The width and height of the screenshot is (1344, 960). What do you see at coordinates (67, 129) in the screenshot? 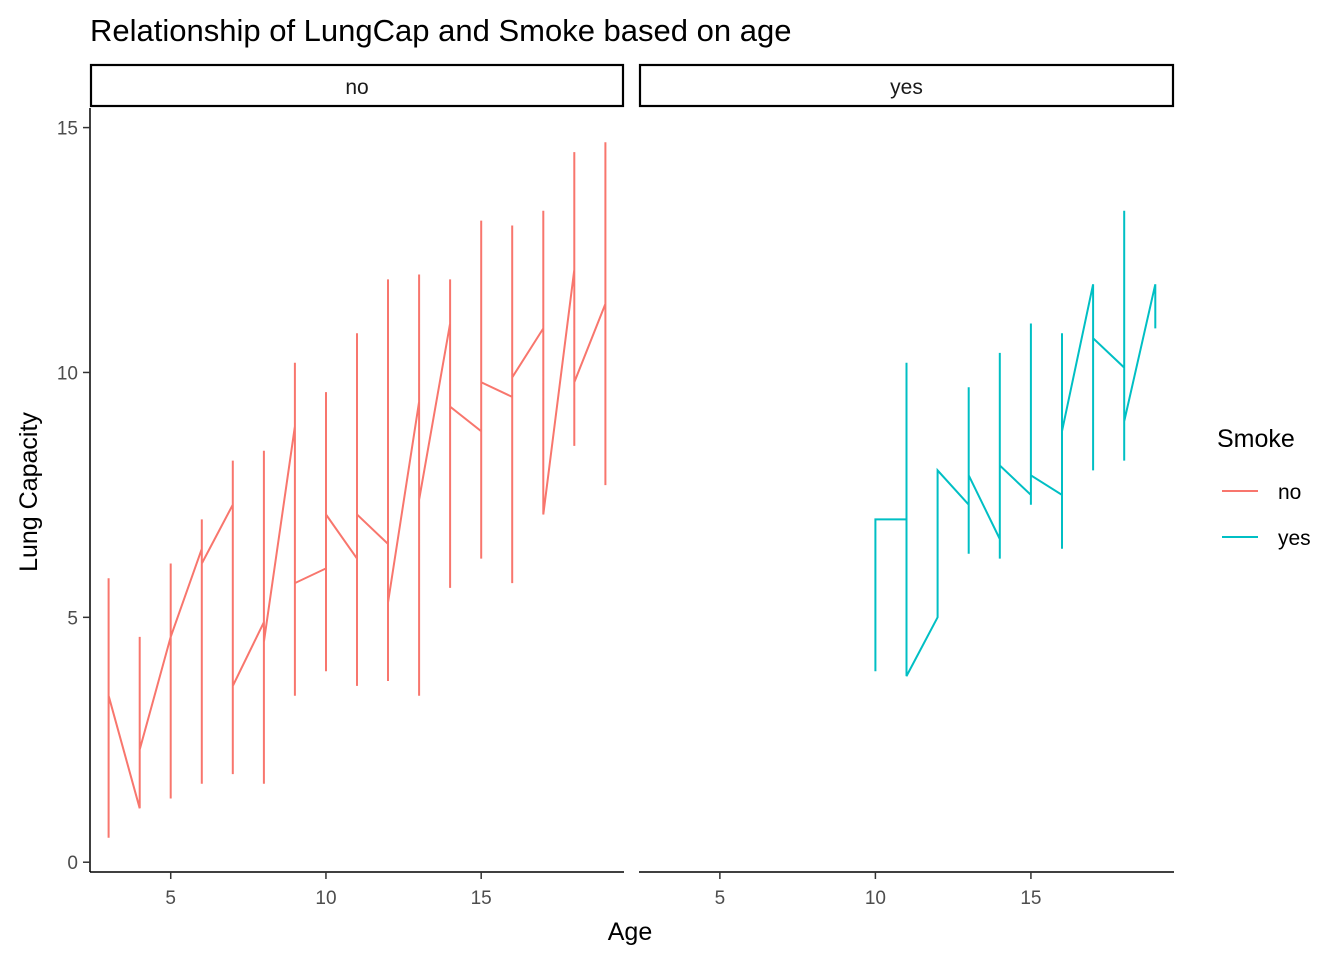
I see `y-tick-label: 15` at bounding box center [67, 129].